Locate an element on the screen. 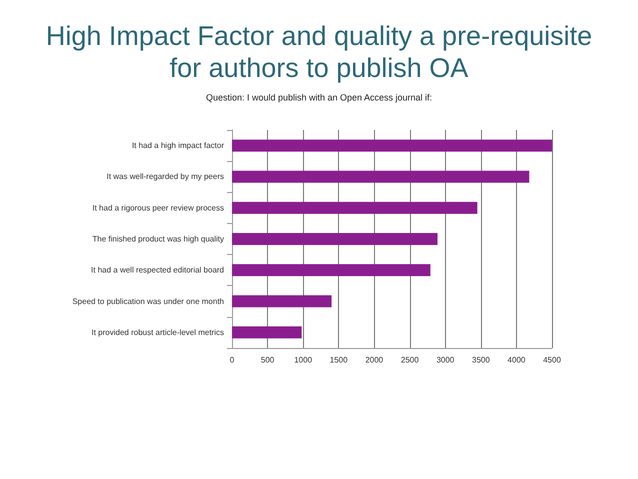 This screenshot has width=638, height=479. y-tick-label: Speed to publication was under one month is located at coordinates (148, 301).